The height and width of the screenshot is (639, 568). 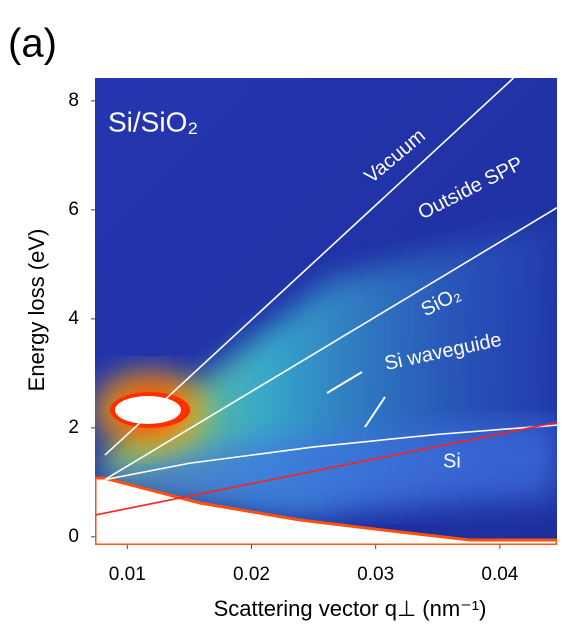 What do you see at coordinates (127, 574) in the screenshot?
I see `x-tick-label: 0.01` at bounding box center [127, 574].